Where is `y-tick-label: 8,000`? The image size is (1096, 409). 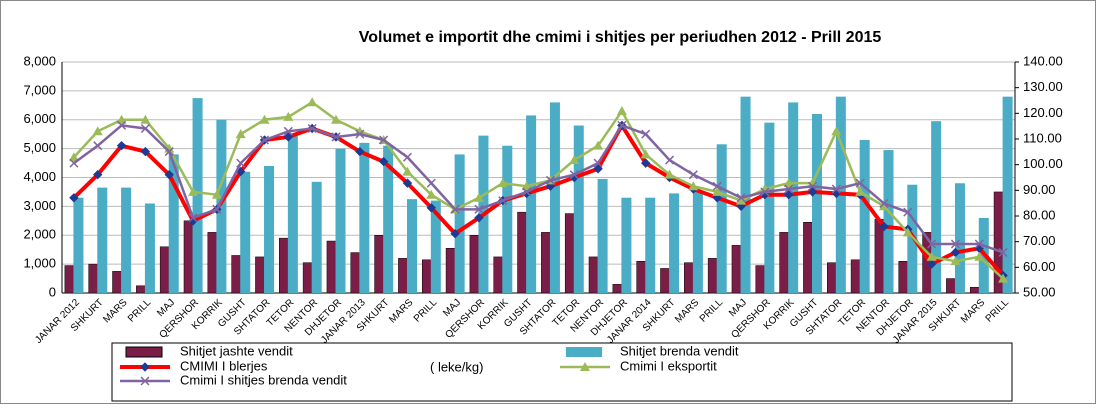
y-tick-label: 8,000 is located at coordinates (39, 60).